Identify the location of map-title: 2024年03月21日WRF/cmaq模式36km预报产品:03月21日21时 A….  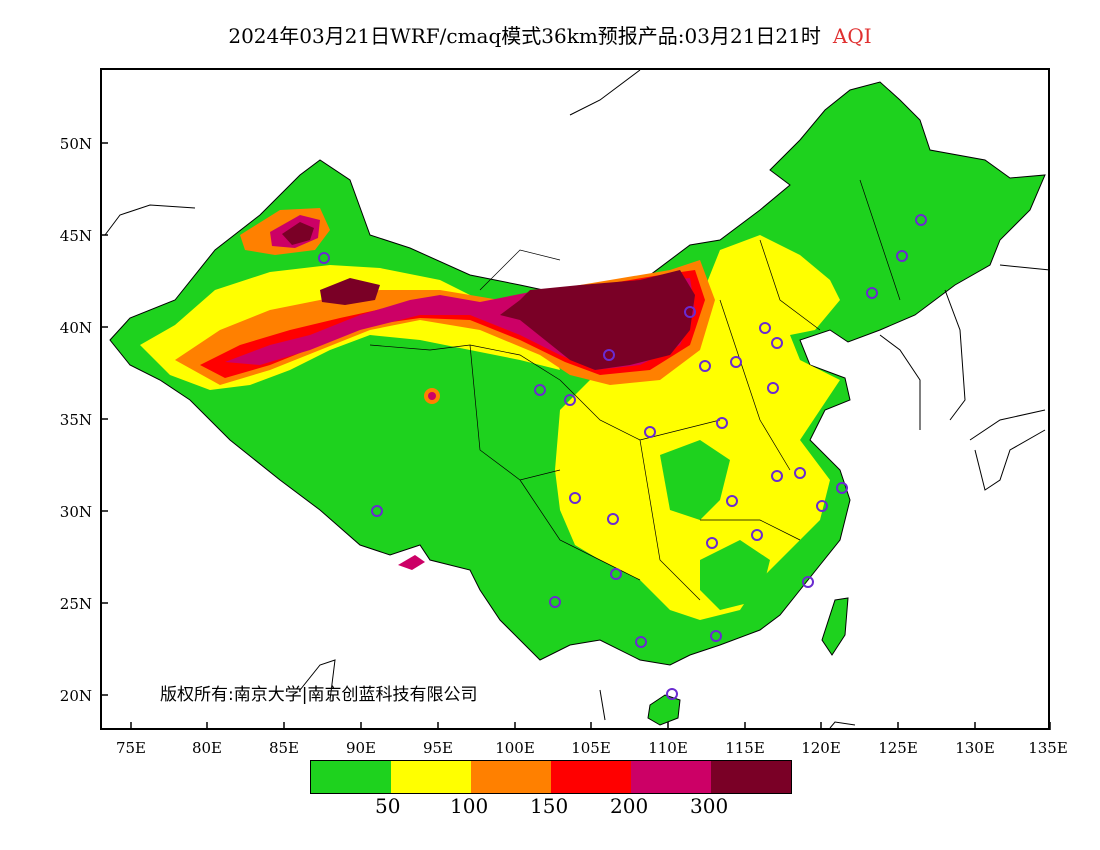
(550, 34).